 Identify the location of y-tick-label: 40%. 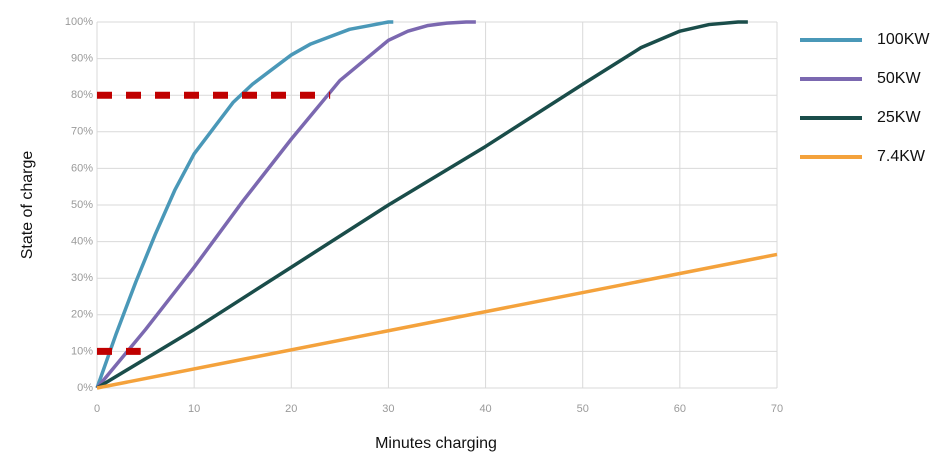
(82, 242).